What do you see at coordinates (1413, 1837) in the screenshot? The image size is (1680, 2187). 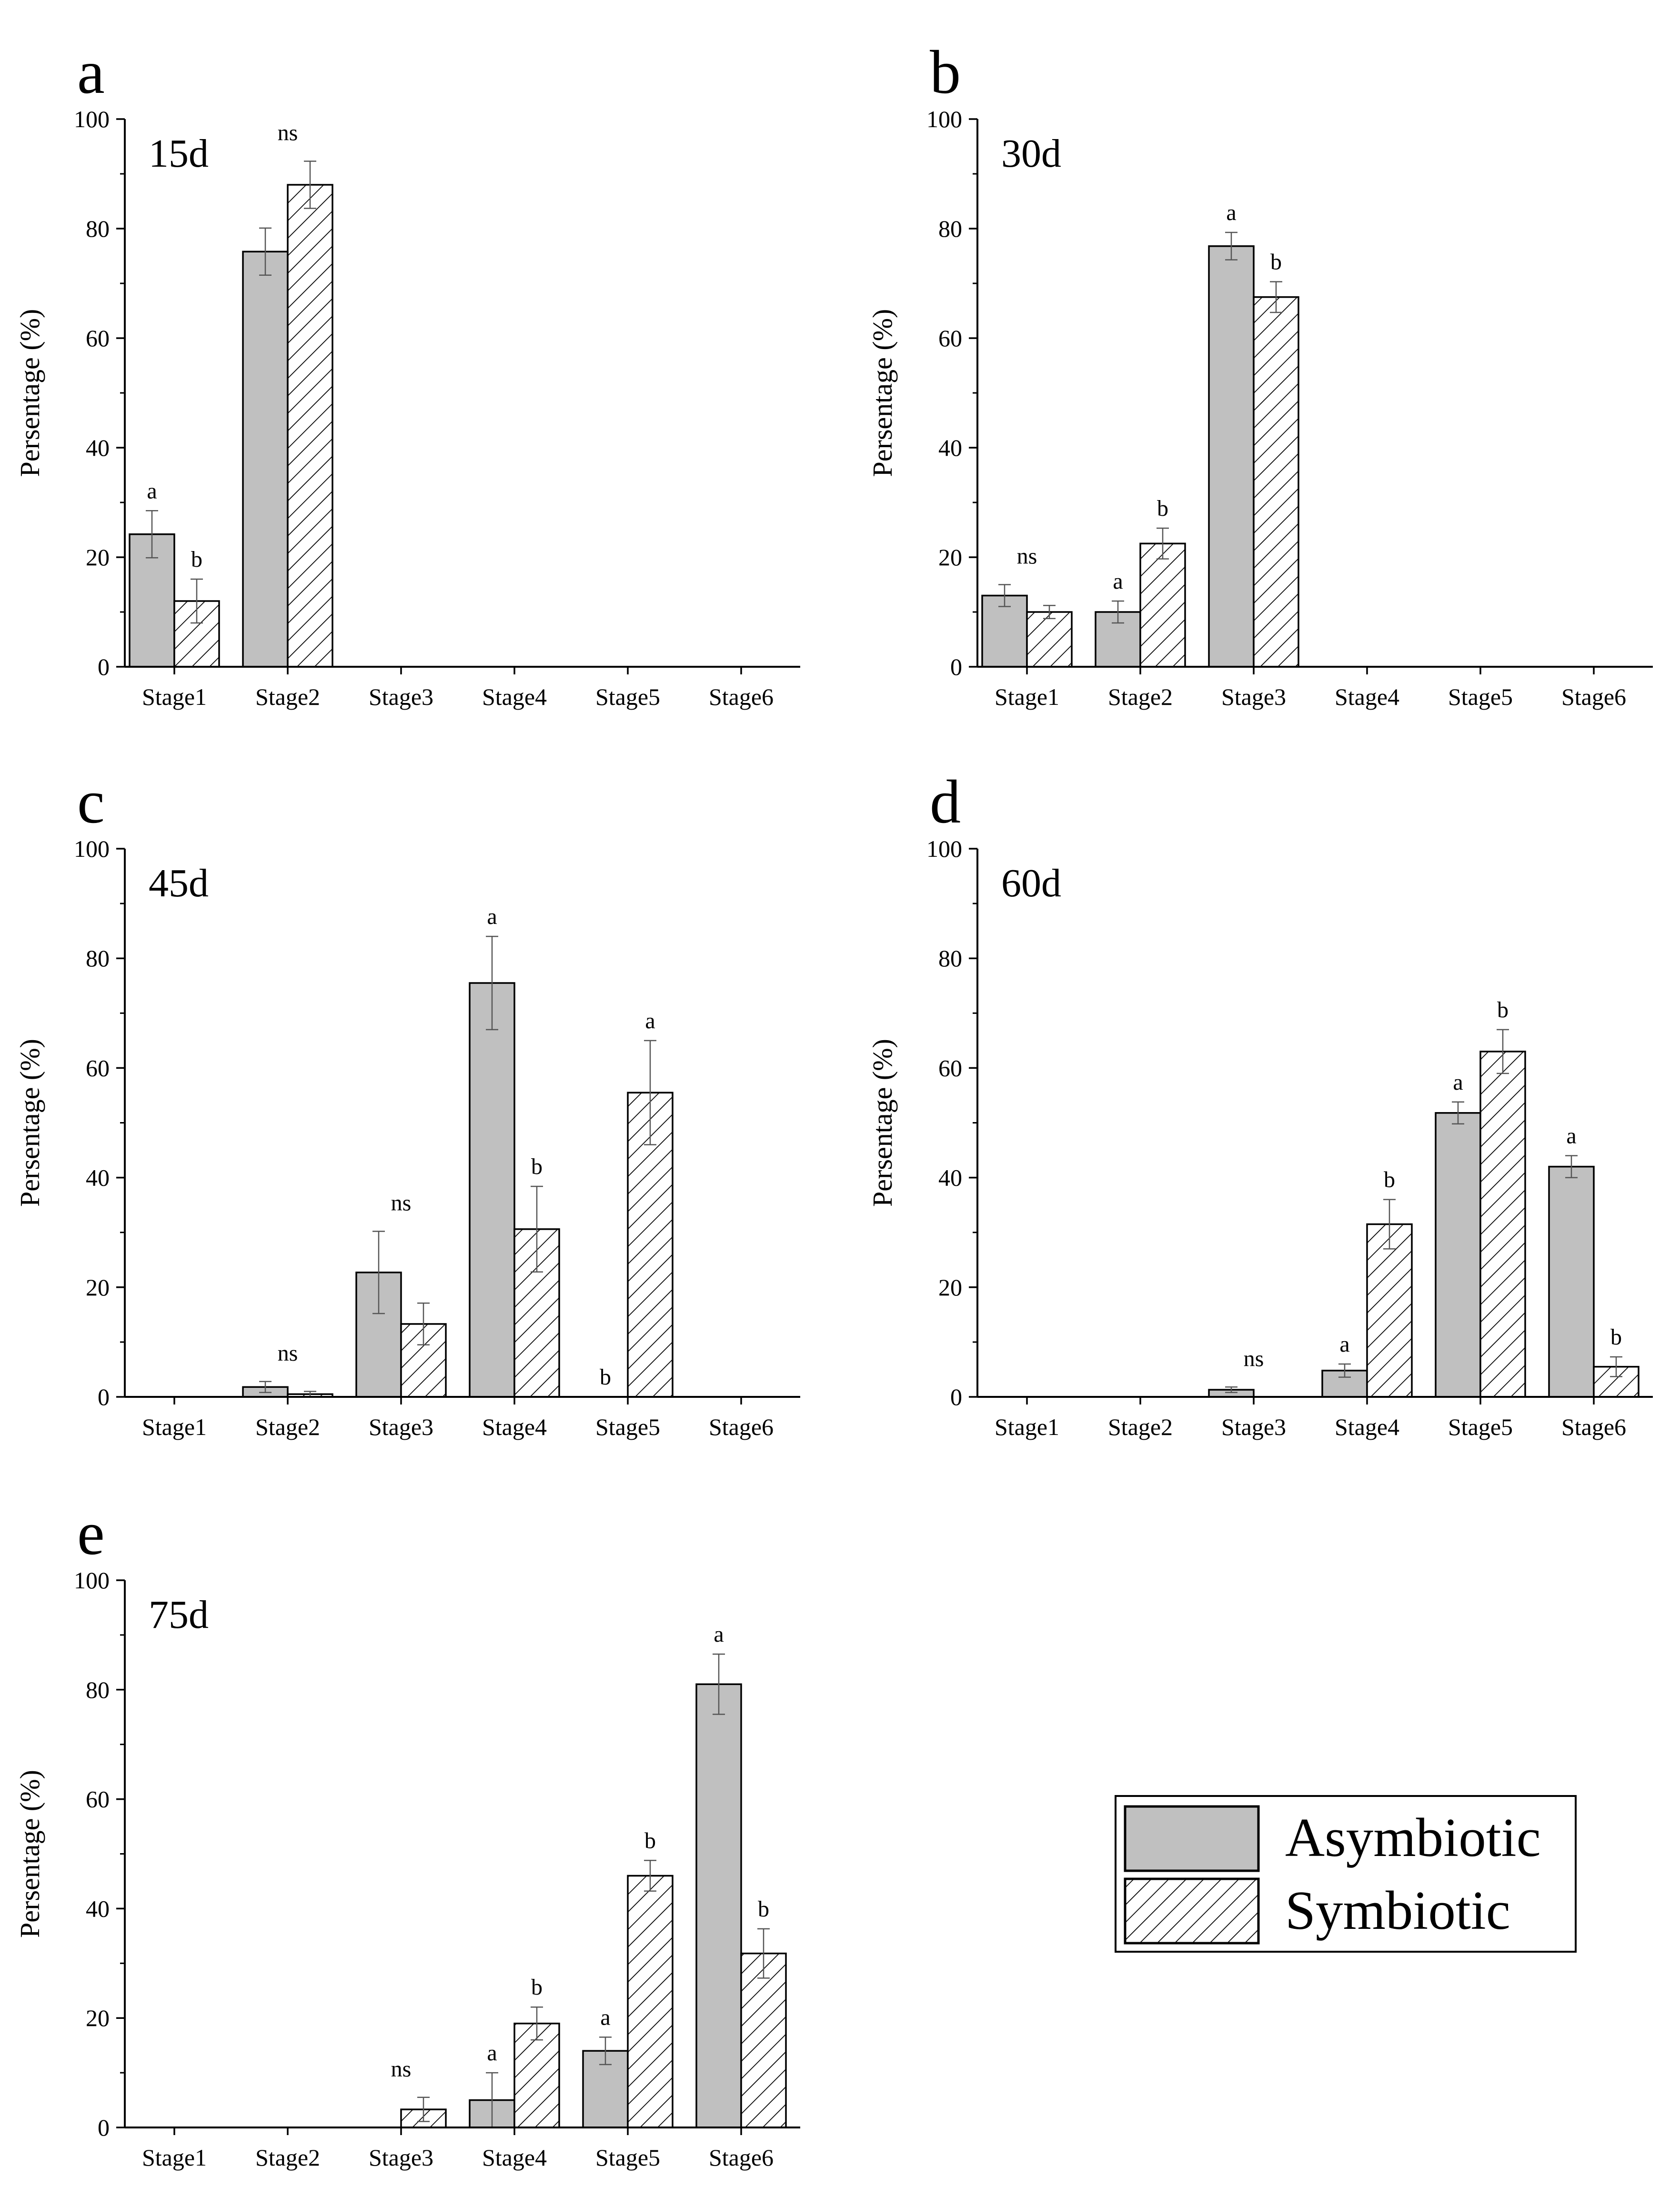 I see `legend-label-asymbiotic: Asymbiotic` at bounding box center [1413, 1837].